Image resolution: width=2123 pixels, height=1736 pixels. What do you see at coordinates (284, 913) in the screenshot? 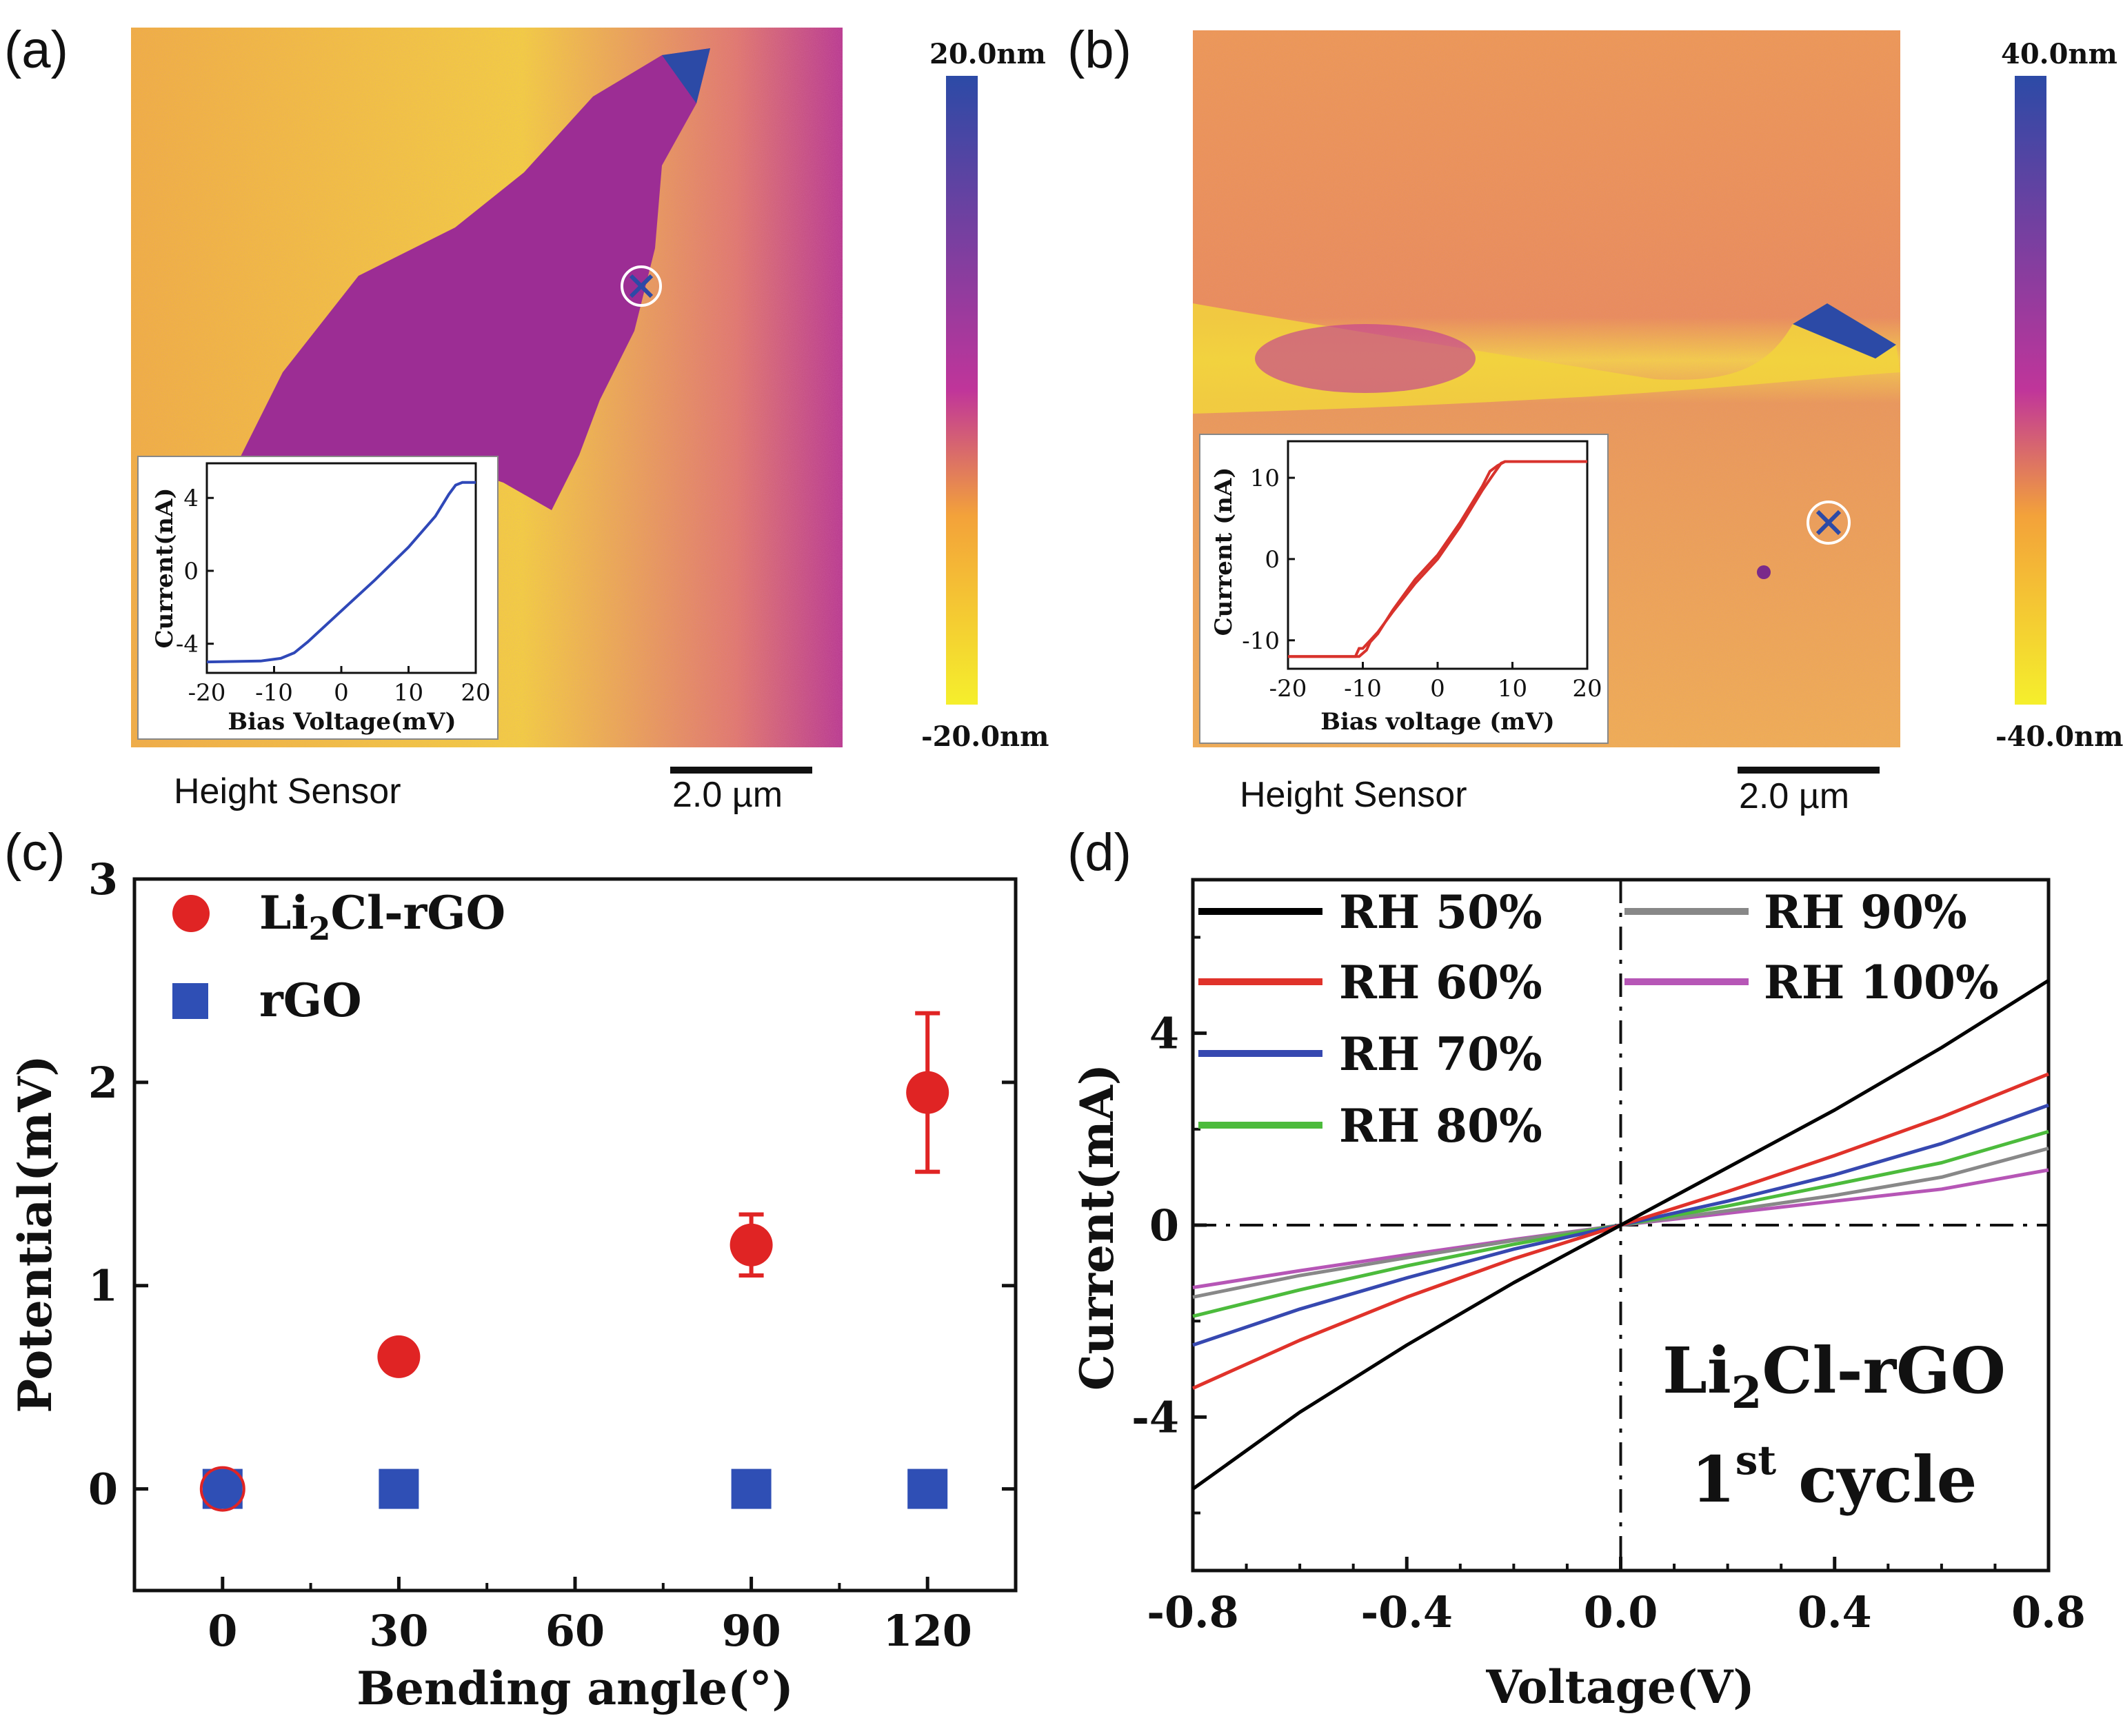
I see `legend-c-label-0-main: Li` at bounding box center [284, 913].